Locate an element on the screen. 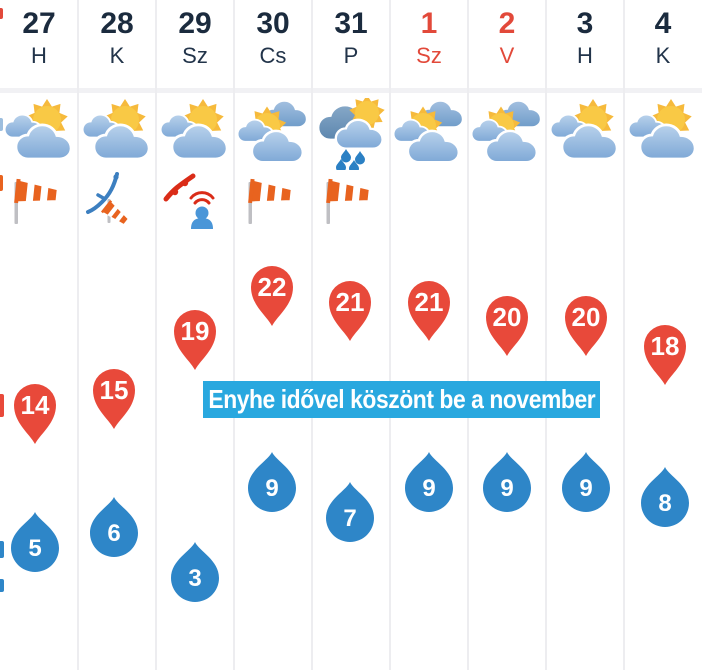  day-header: 28 K is located at coordinates (117, 44).